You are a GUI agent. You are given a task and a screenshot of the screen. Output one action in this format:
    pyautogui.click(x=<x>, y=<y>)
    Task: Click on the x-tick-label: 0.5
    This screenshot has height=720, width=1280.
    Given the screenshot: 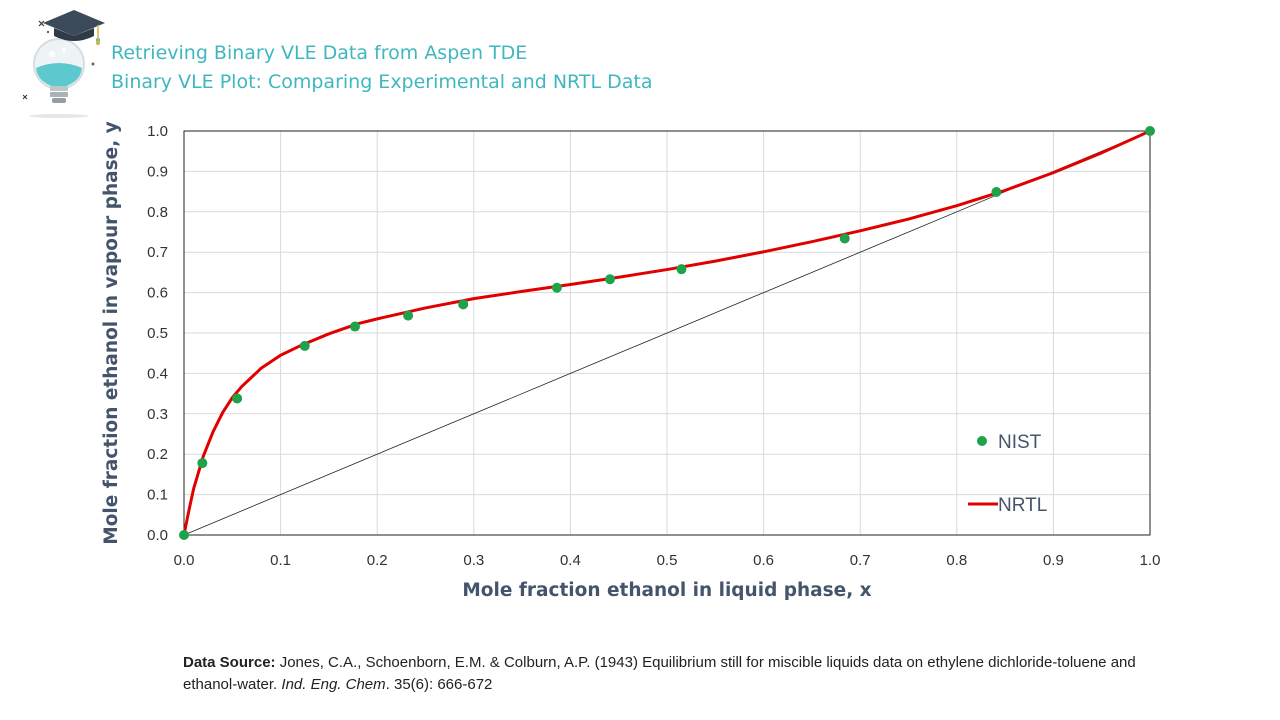 What is the action you would take?
    pyautogui.click(x=667, y=560)
    